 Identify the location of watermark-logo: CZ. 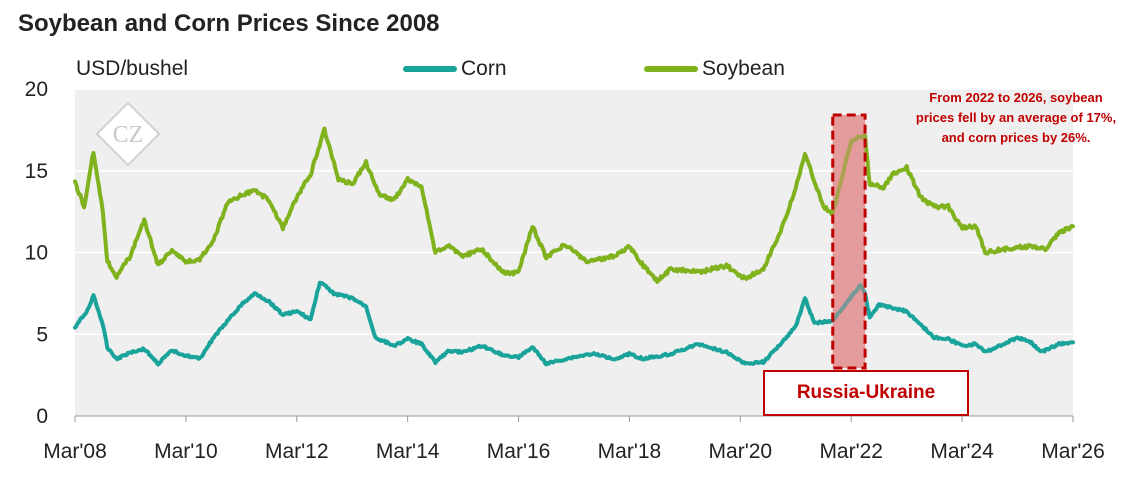
(128, 134).